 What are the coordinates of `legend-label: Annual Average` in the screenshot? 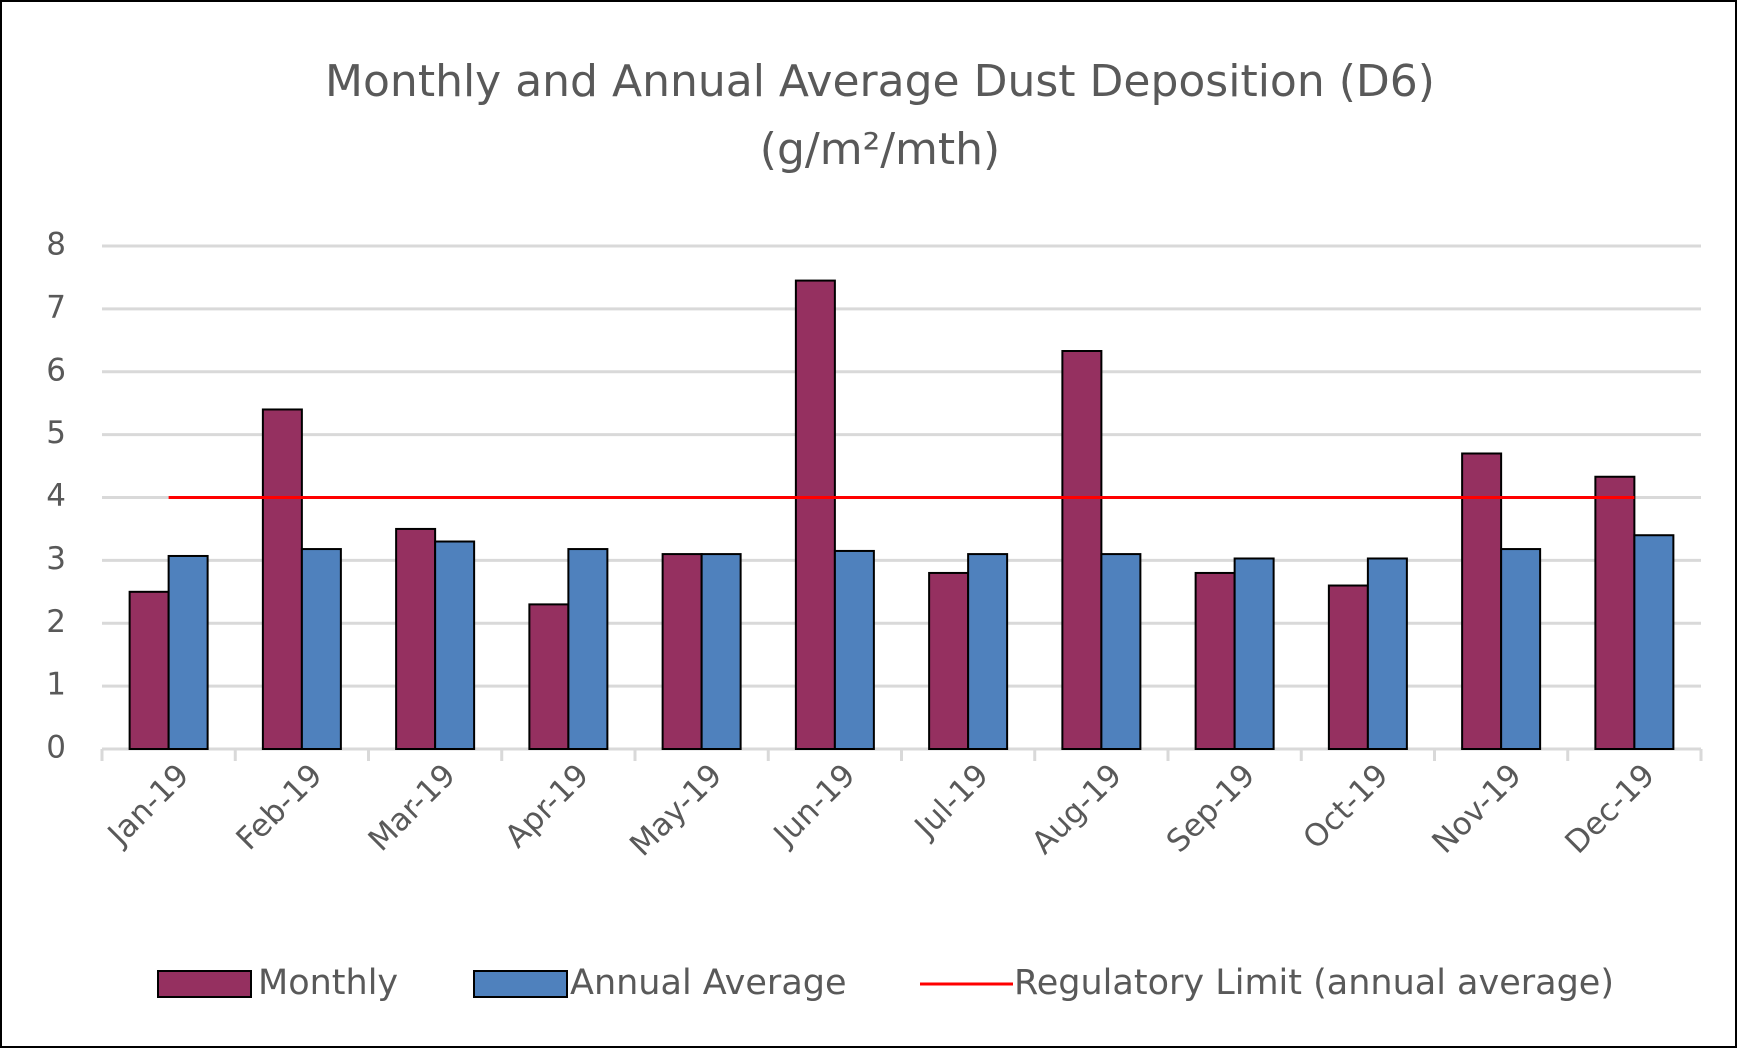 It's located at (708, 983).